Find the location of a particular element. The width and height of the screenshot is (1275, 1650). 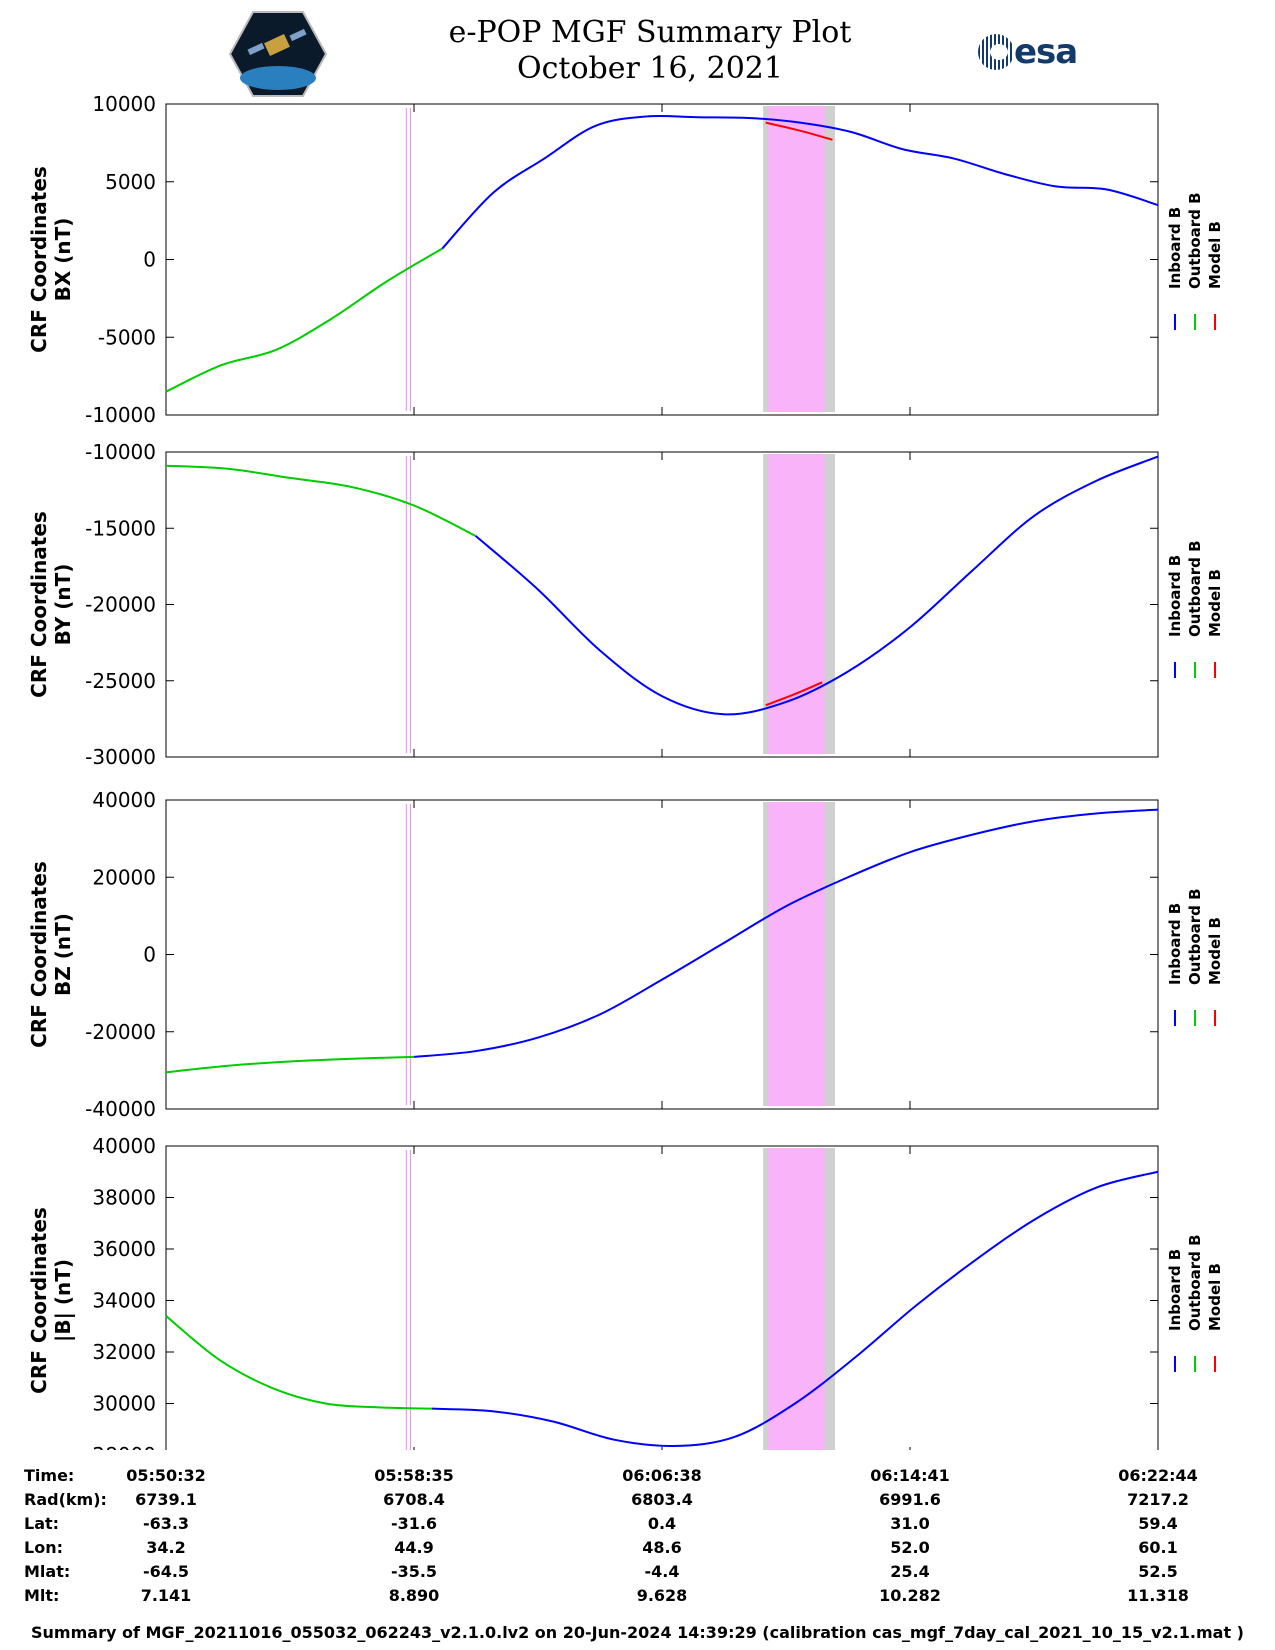

ytick-label-2-0: 40000 is located at coordinates (124, 800).